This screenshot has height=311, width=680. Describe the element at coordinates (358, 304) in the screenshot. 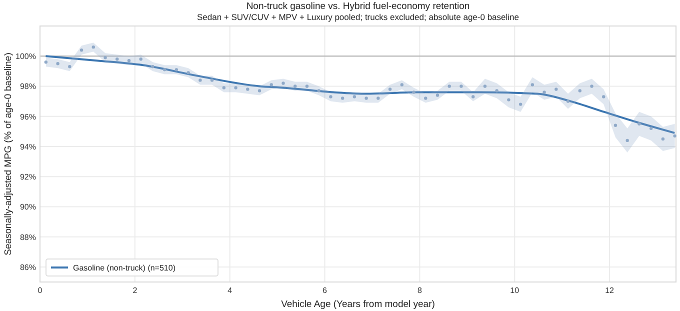

I see `x-axis-title: Vehicle Age (Years from model year)` at that location.